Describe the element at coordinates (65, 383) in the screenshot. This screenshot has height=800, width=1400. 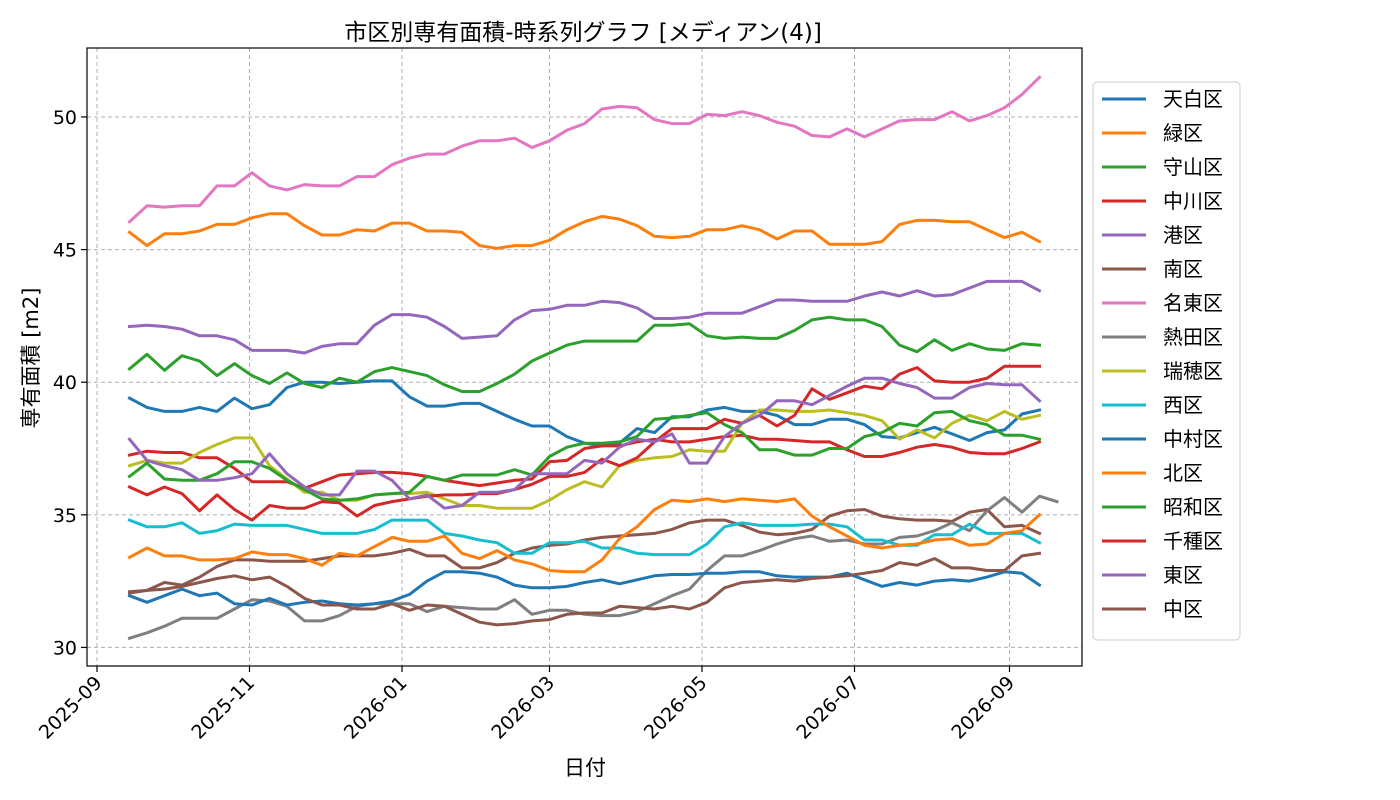
I see `y-tick-label: 40` at that location.